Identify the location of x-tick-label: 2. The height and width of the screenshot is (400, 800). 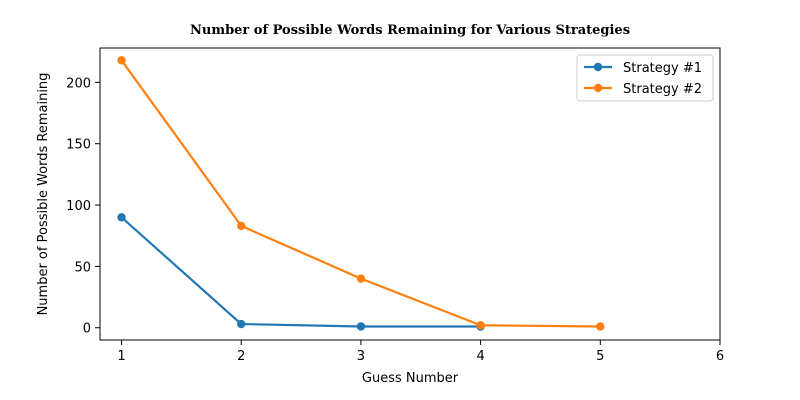
(241, 356).